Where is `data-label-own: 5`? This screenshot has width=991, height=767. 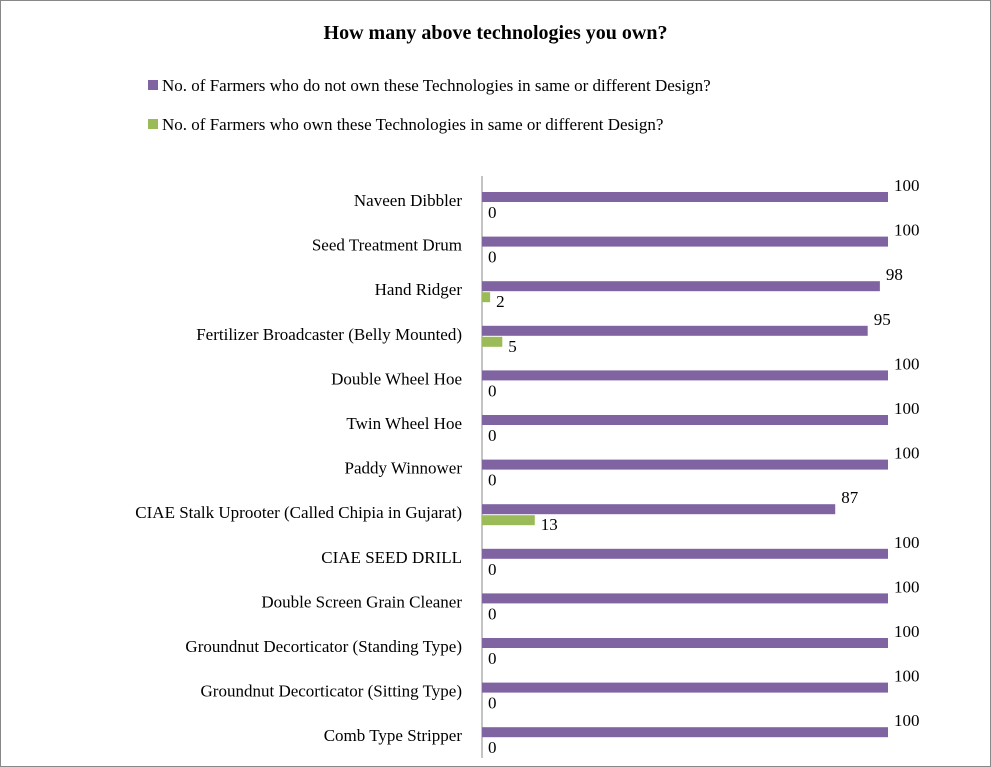 data-label-own: 5 is located at coordinates (512, 346).